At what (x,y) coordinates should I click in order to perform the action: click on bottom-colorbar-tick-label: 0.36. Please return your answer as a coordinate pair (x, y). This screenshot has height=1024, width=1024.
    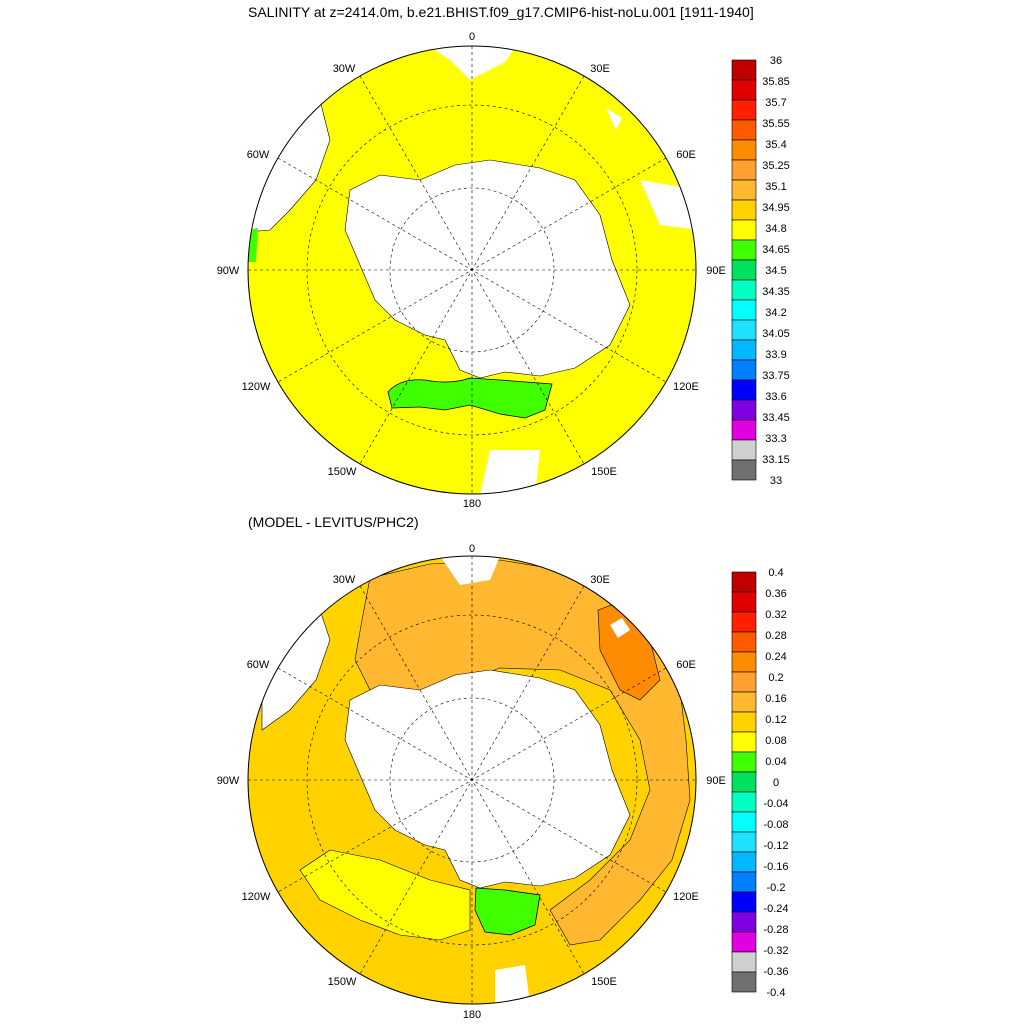
    Looking at the image, I should click on (775, 594).